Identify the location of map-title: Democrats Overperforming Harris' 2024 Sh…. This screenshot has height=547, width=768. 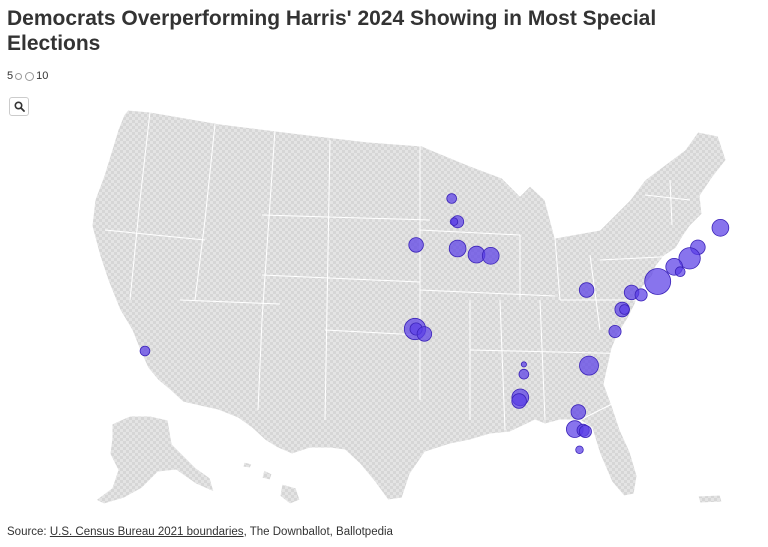
(332, 31).